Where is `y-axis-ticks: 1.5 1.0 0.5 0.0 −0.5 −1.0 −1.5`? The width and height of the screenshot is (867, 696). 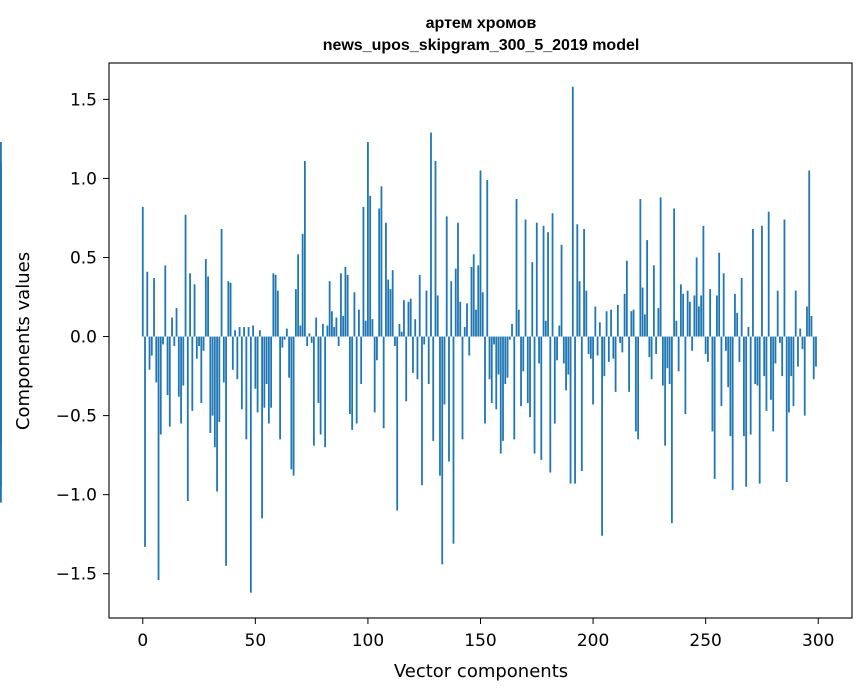 y-axis-ticks: 1.5 1.0 0.5 0.0 −0.5 −1.0 −1.5 is located at coordinates (82, 337).